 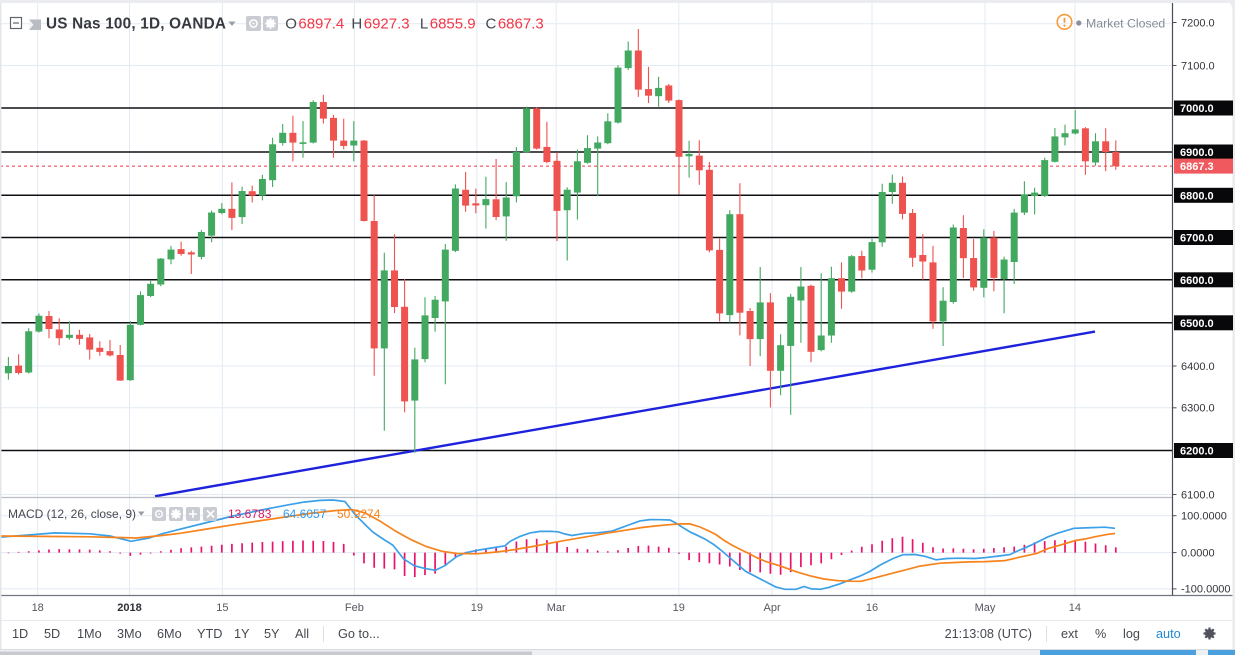 What do you see at coordinates (250, 514) in the screenshot?
I see `svg-text: 13.6783` at bounding box center [250, 514].